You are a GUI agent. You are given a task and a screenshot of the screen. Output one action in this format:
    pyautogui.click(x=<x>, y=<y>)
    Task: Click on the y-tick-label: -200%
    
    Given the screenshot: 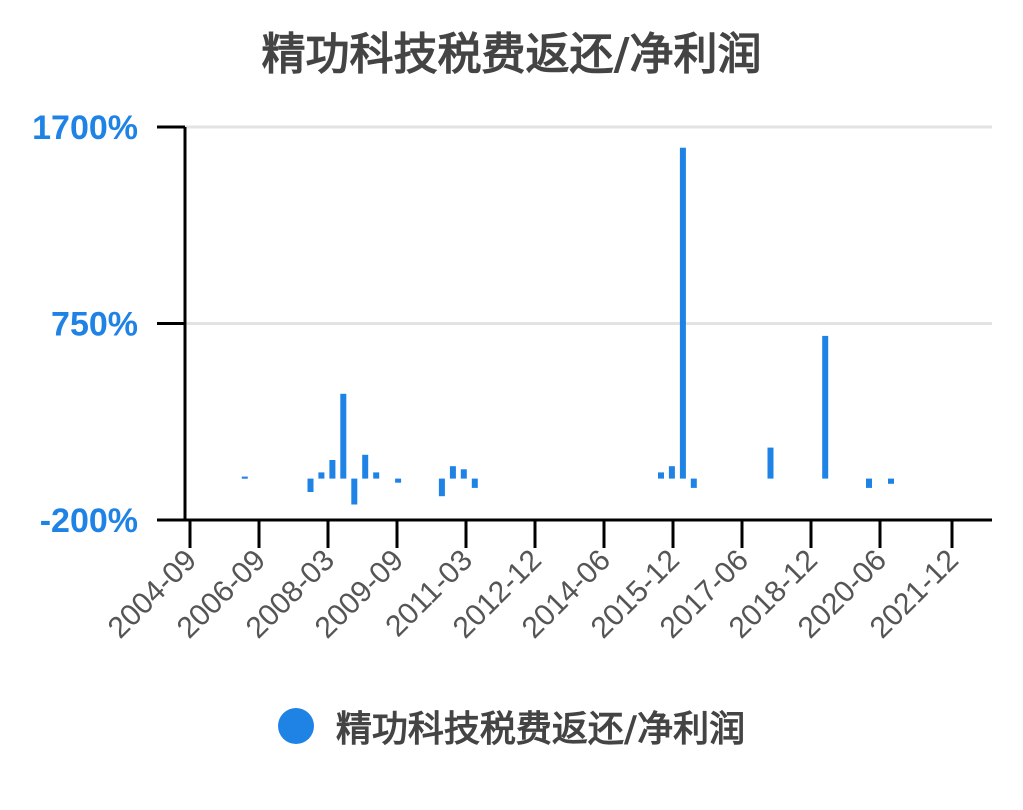 What is the action you would take?
    pyautogui.click(x=89, y=521)
    